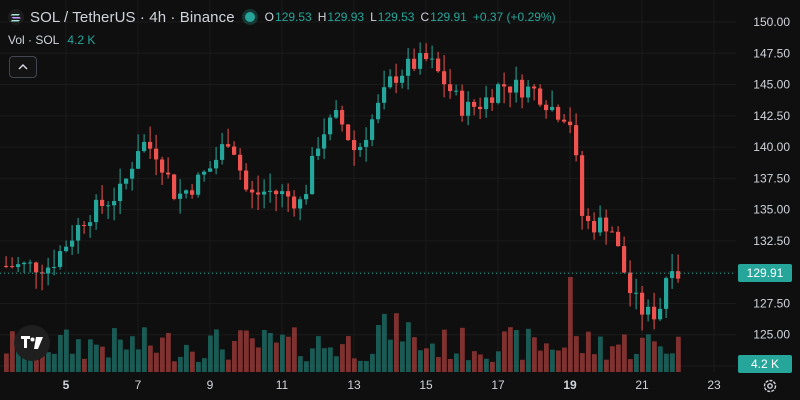 This screenshot has width=800, height=400. Describe the element at coordinates (771, 210) in the screenshot. I see `price-tick-label: 135.00` at that location.